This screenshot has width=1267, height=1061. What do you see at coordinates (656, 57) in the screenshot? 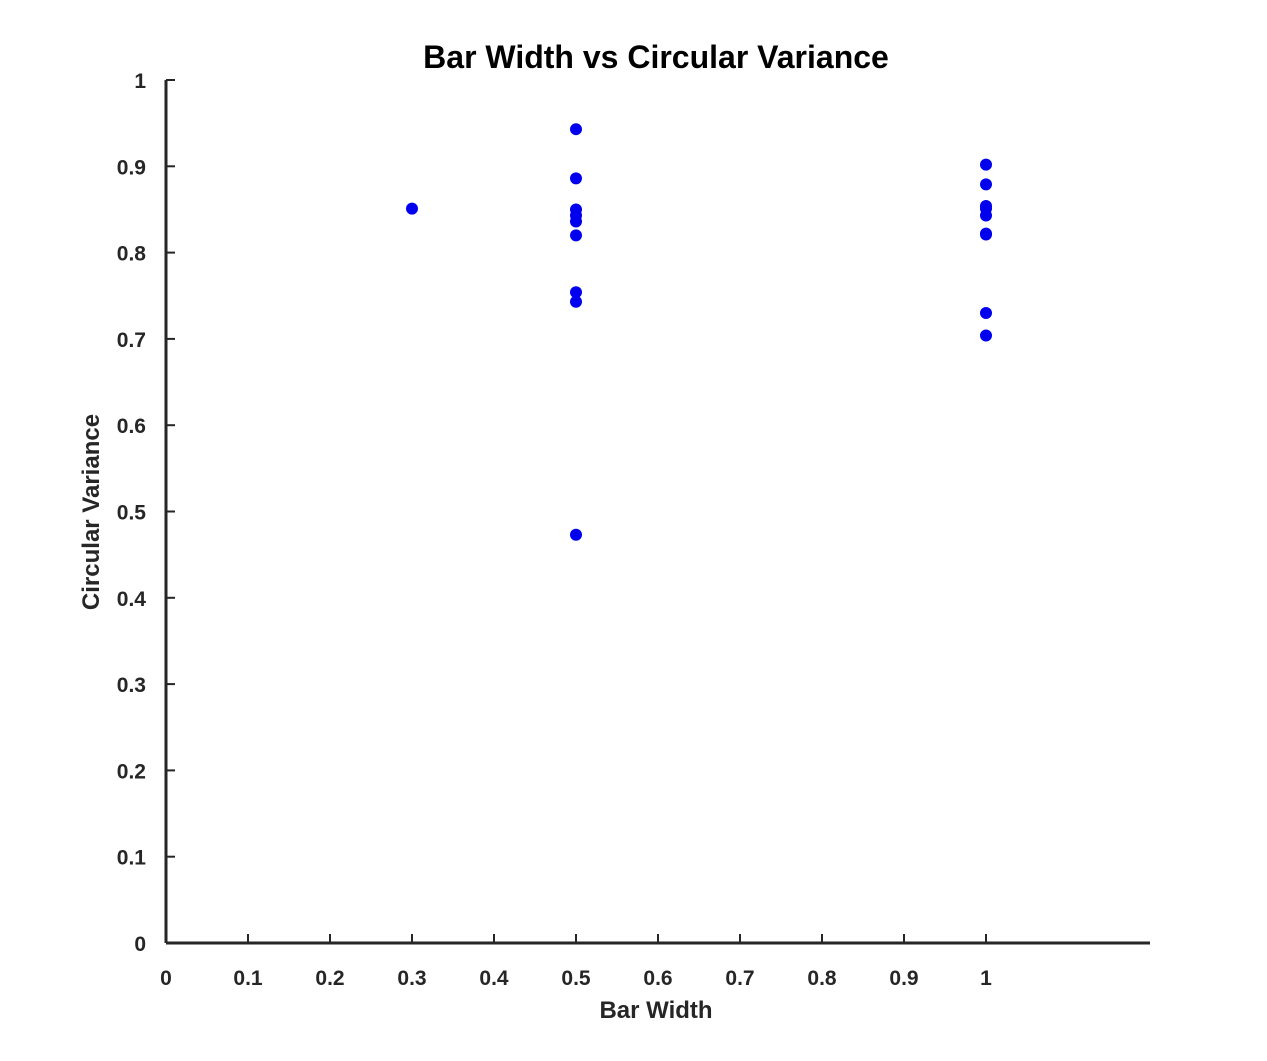
I see `chart-title: Bar Width vs Circular Variance` at bounding box center [656, 57].